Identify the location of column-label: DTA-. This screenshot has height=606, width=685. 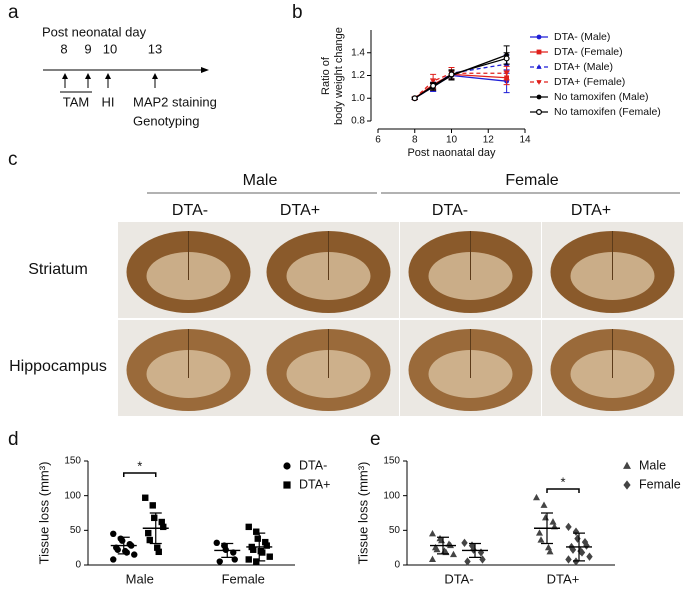
(190, 210).